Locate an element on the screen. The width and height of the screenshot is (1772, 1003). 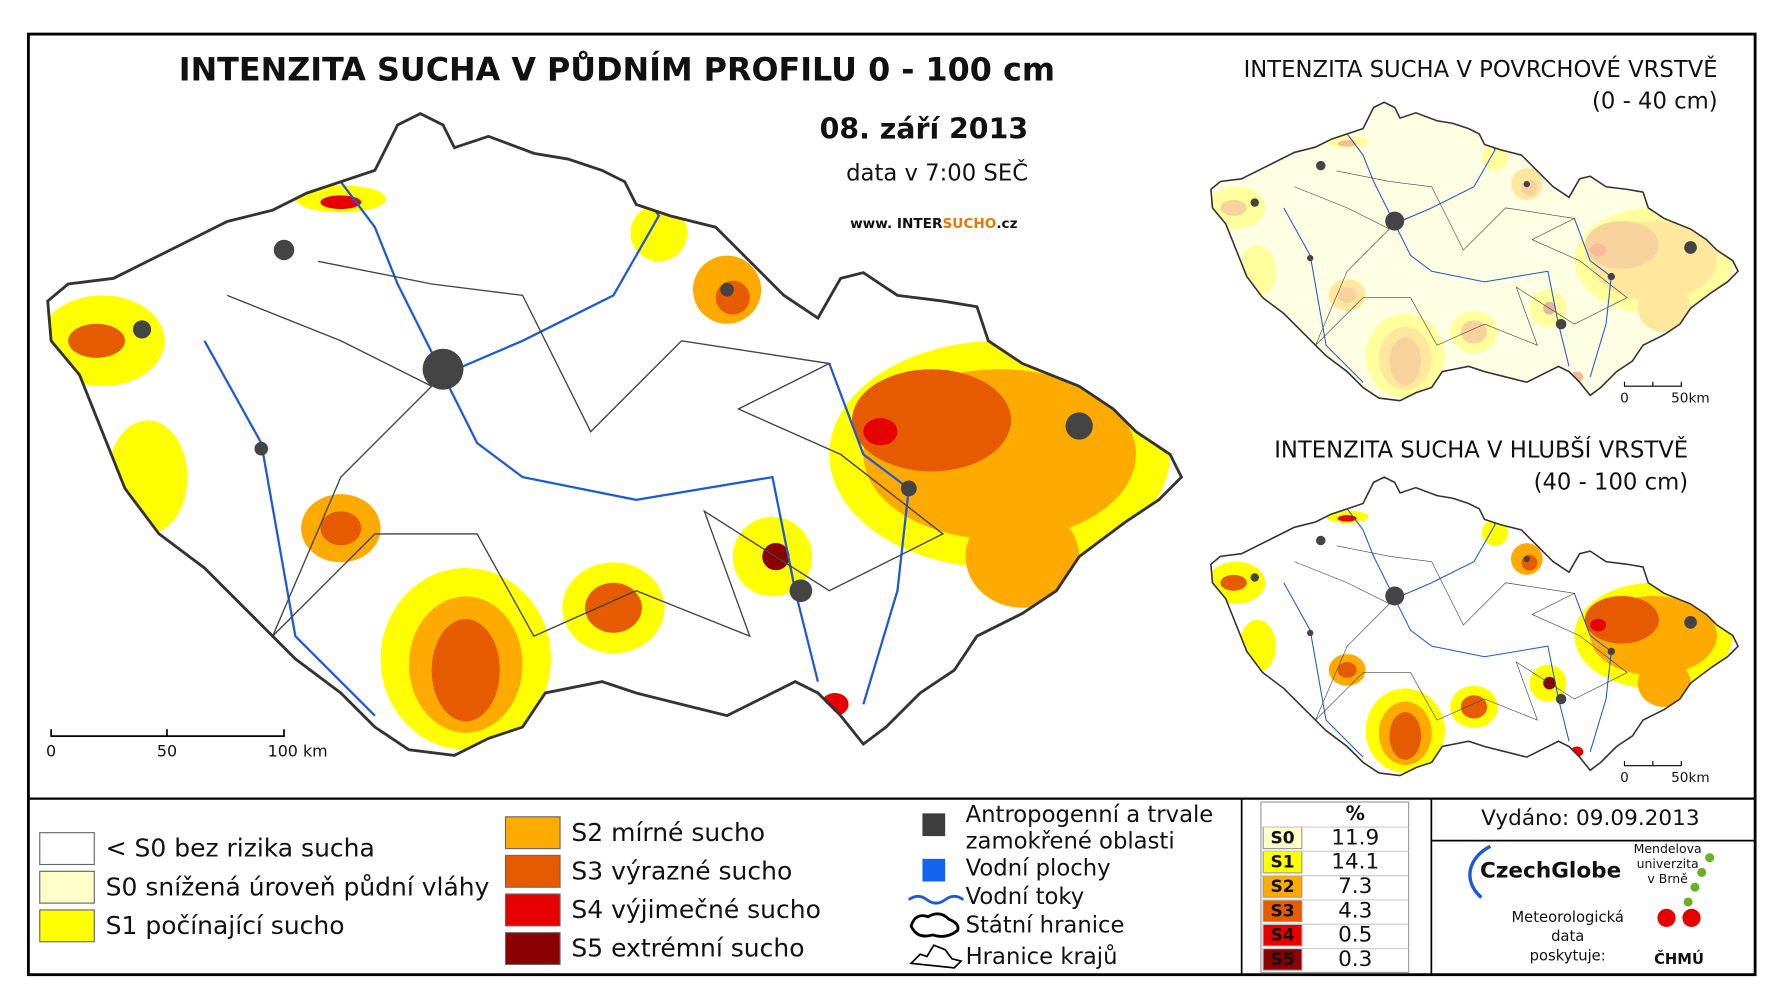
inset-subtitle: (40 - 100 cm) is located at coordinates (1611, 482).